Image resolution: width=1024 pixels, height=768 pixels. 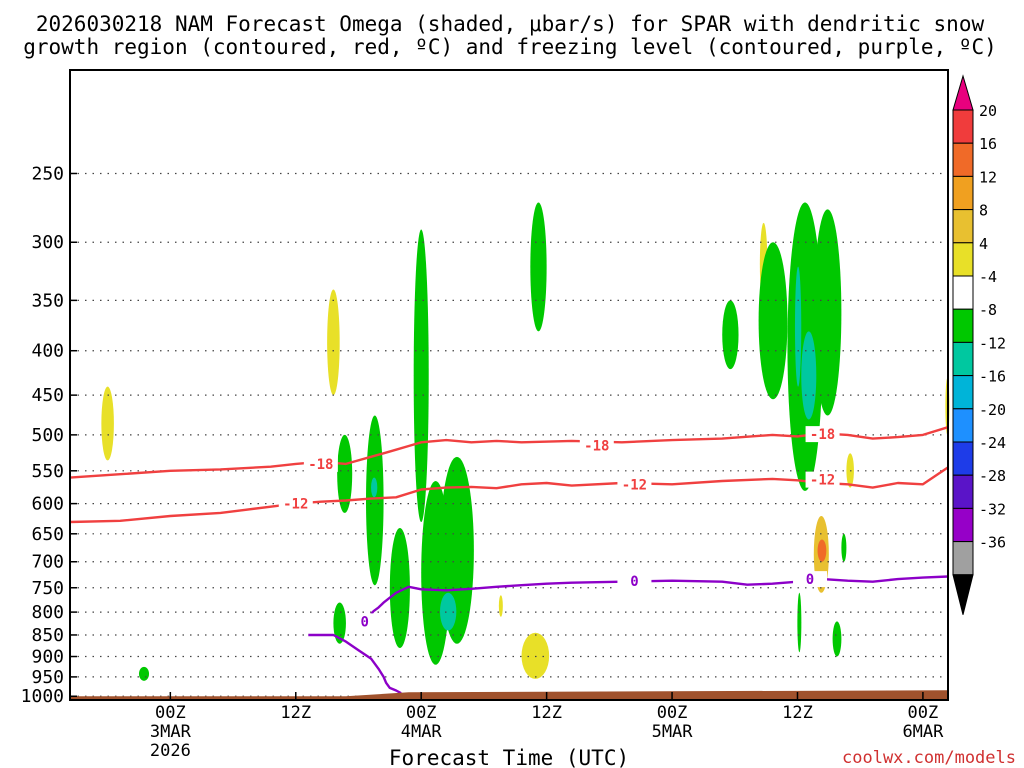 I want to click on colorbar: 20 16 12 8 4 -4 -8 -12 -16 -20 -24 -28 -32 -36, so click(x=979, y=344).